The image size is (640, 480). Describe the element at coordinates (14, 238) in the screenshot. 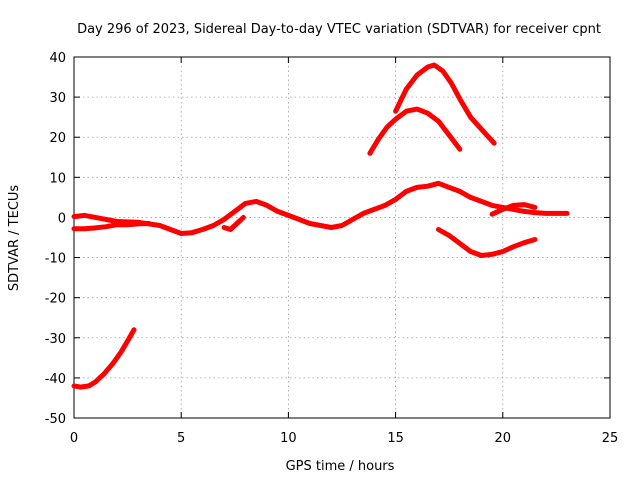

I see `y-axis-label: SDTVAR / TECUs` at that location.